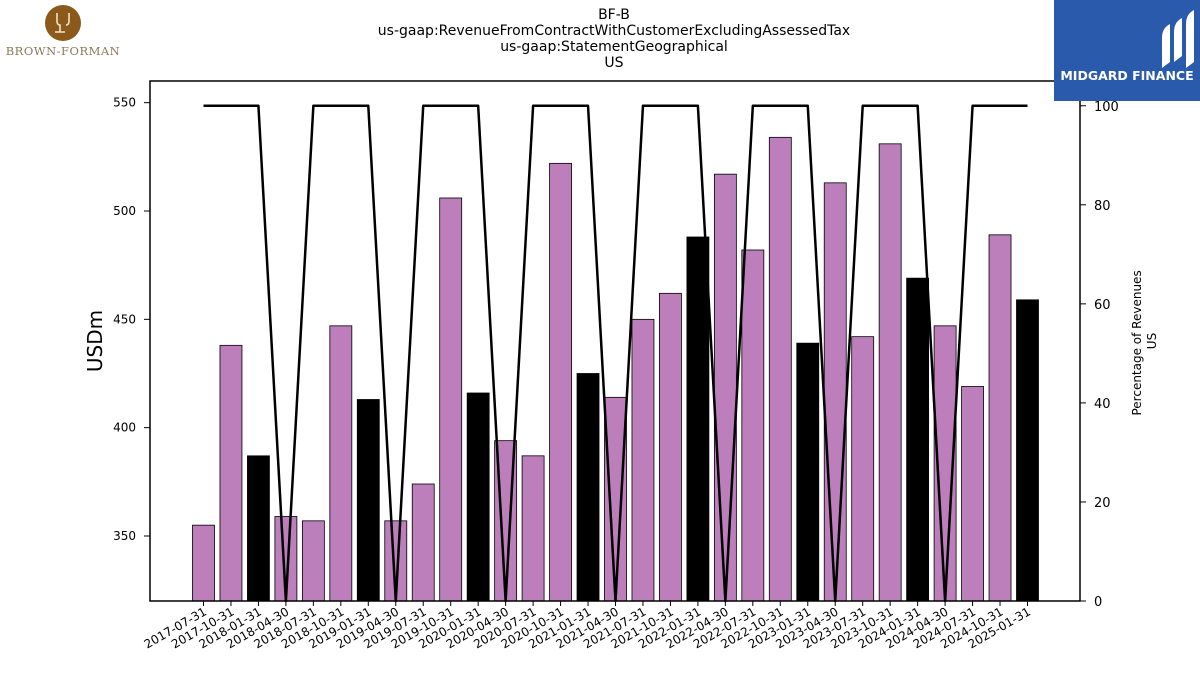  What do you see at coordinates (63, 51) in the screenshot?
I see `brown-forman-logo-text: BROWN-FORMAN` at bounding box center [63, 51].